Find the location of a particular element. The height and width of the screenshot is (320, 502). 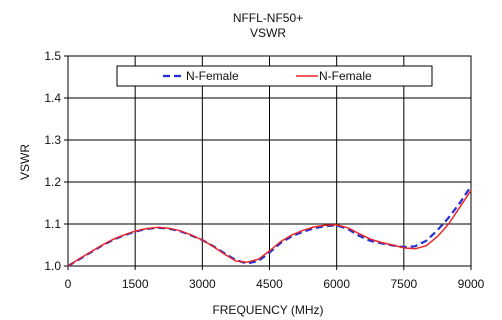

y-tick-label: 1.2 is located at coordinates (52, 182).